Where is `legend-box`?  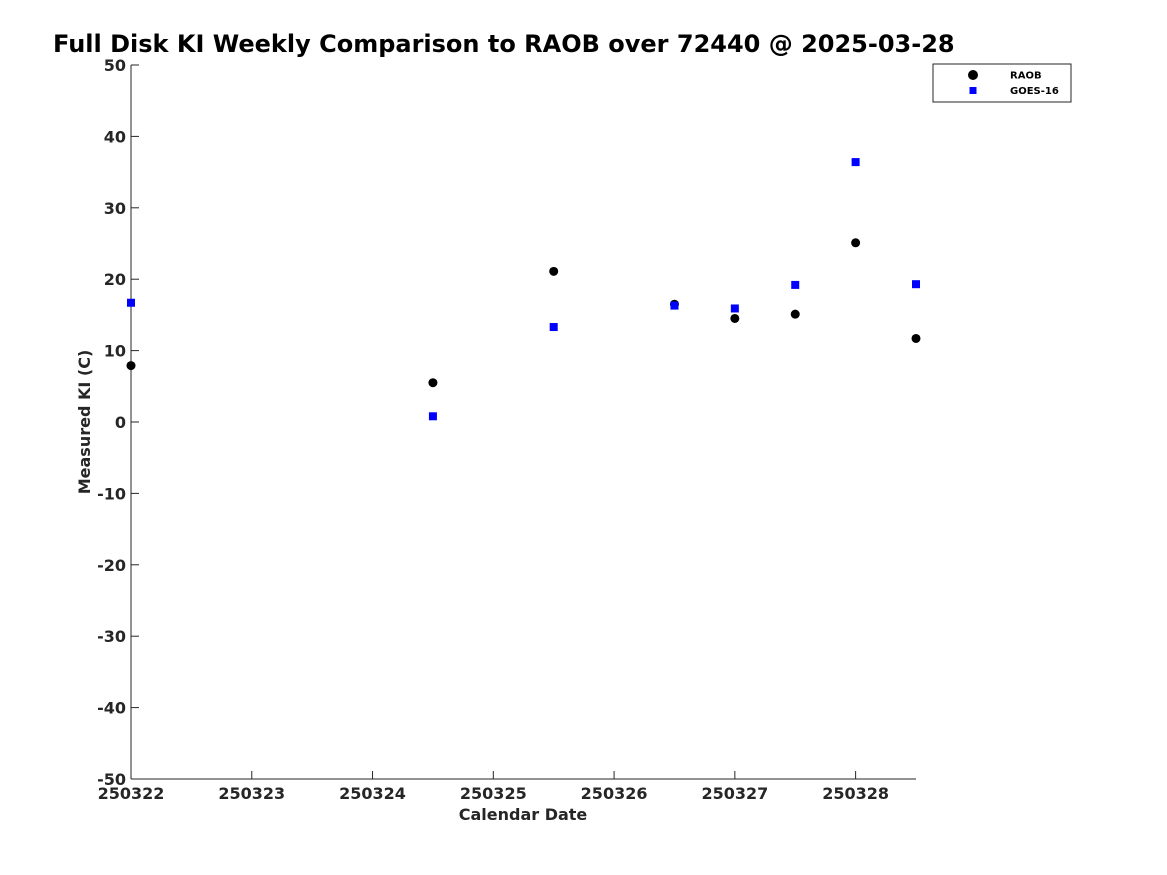
legend-box is located at coordinates (1002, 83).